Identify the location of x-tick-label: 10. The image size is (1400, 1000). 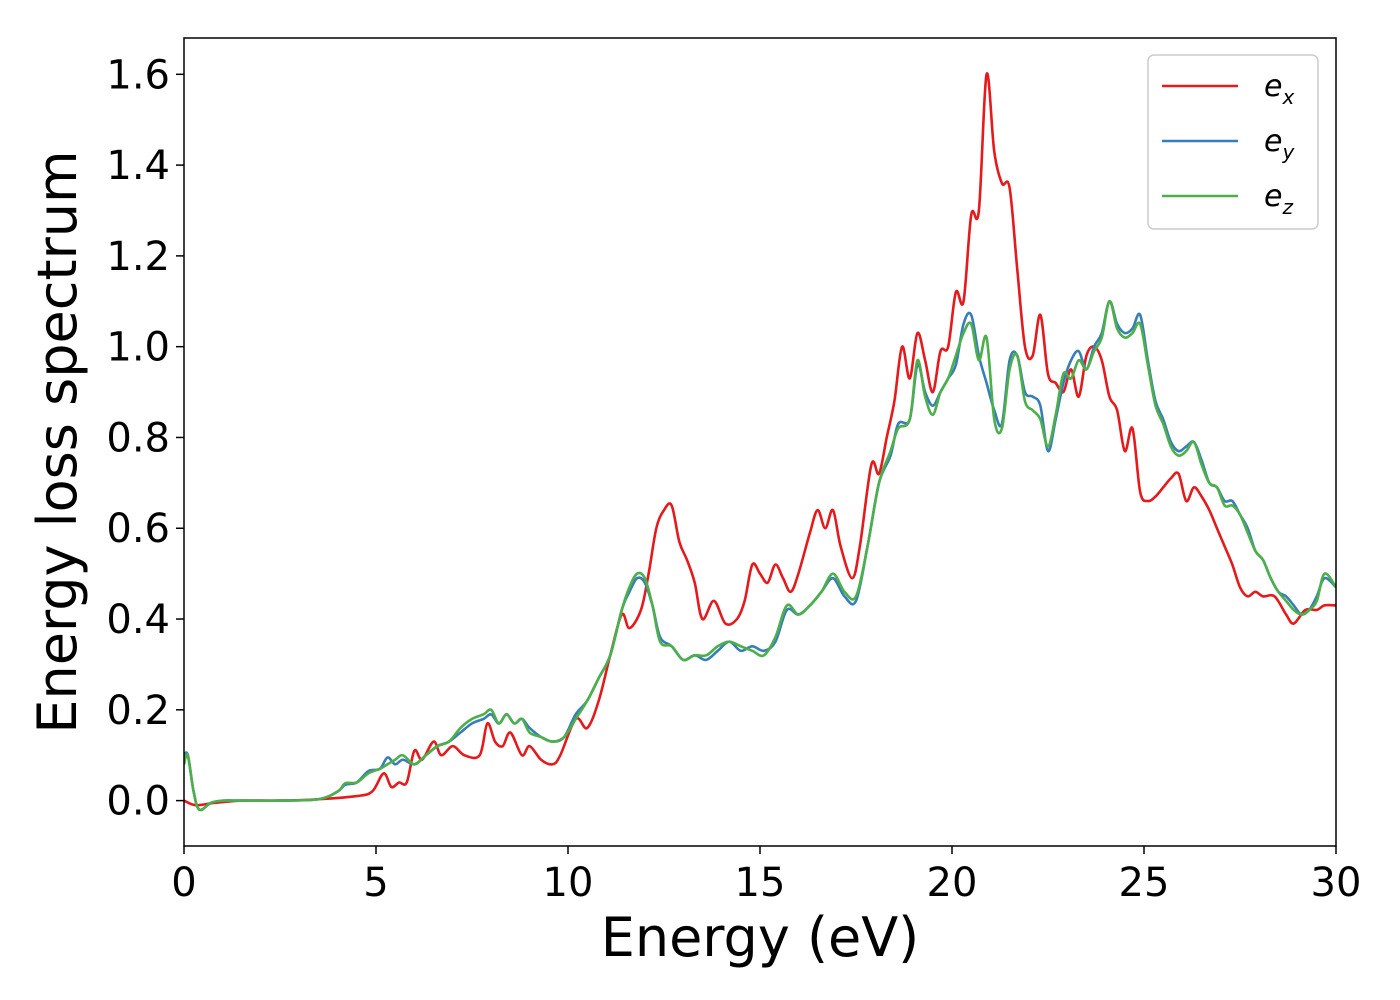
(568, 883).